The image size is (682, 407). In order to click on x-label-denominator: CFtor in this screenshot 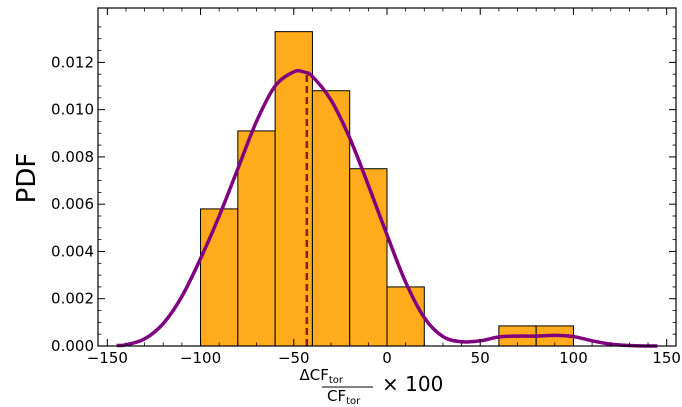, I will do `click(344, 397)`.